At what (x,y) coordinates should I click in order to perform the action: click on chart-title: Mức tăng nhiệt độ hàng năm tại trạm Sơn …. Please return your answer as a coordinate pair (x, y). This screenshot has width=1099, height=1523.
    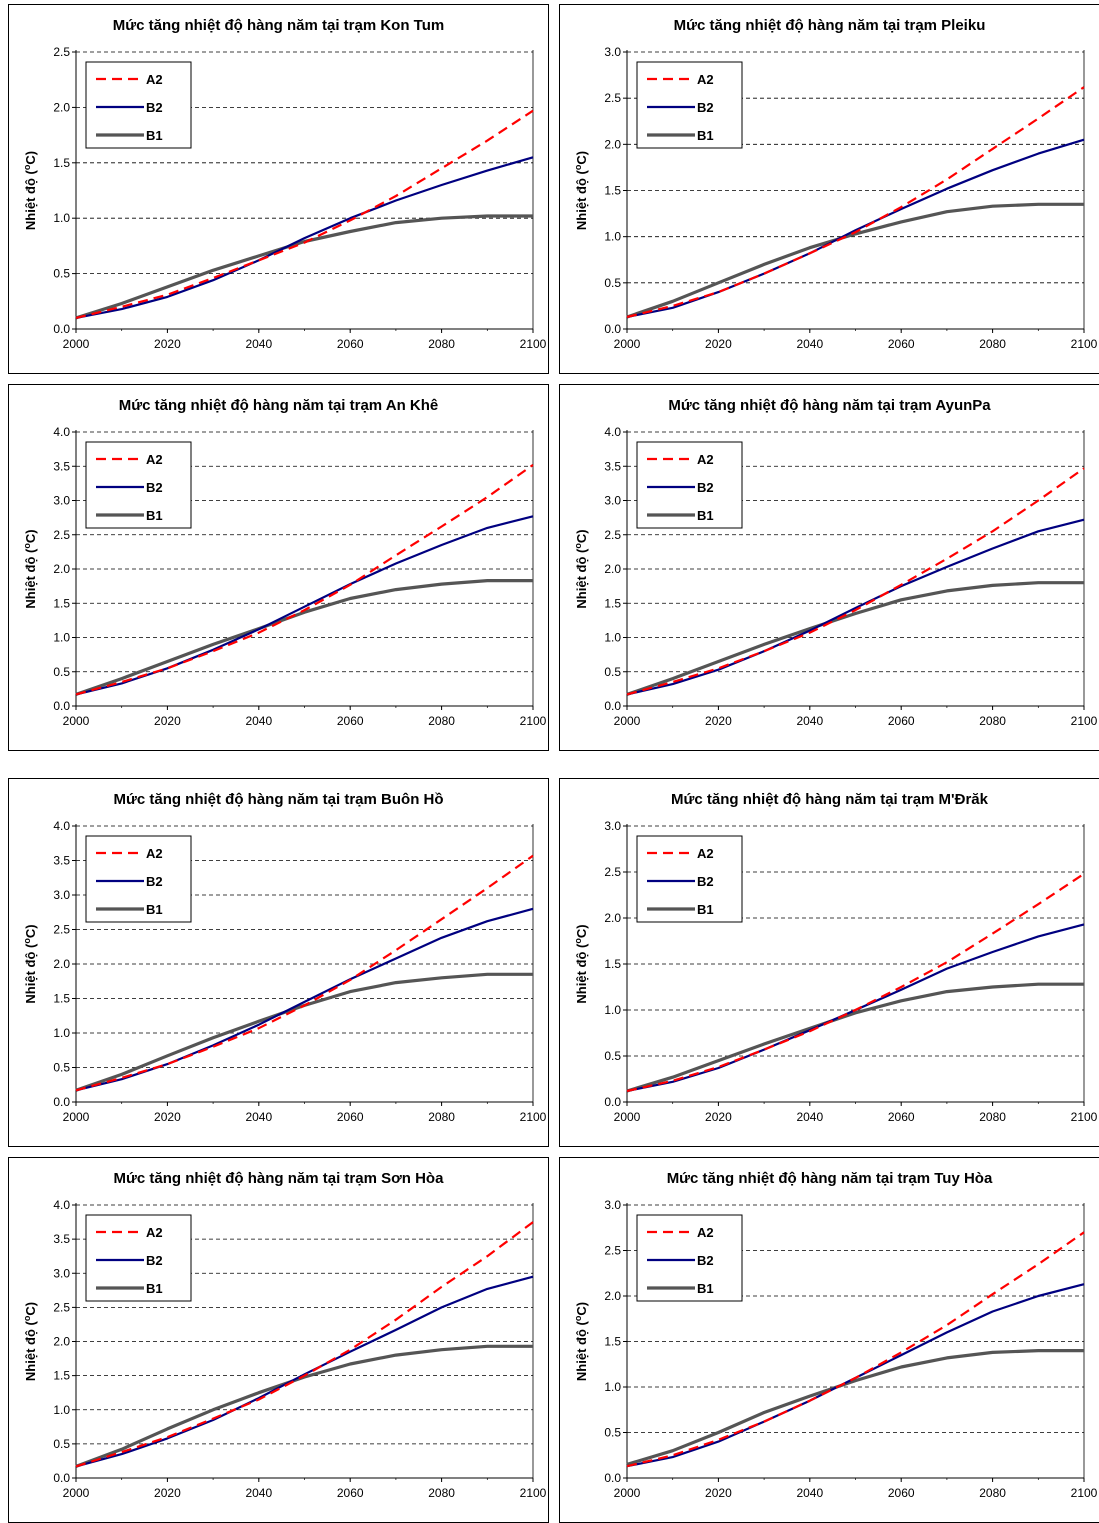
    Looking at the image, I should click on (279, 1178).